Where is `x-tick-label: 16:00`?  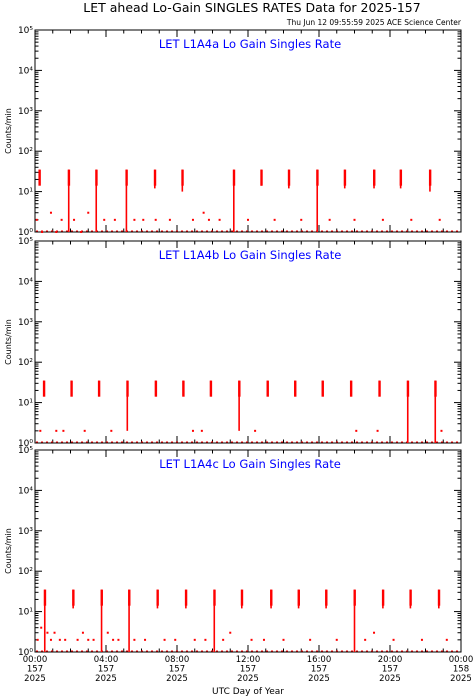 x-tick-label: 16:00 is located at coordinates (319, 660).